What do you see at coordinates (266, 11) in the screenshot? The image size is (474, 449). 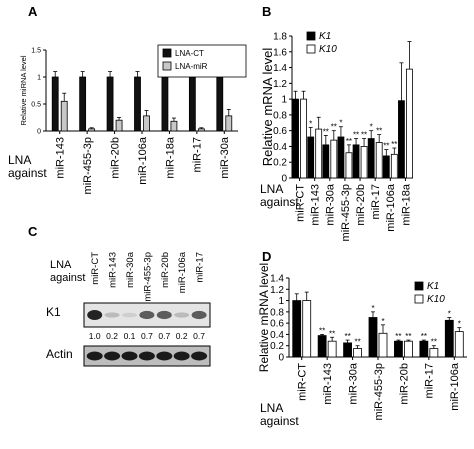 I see `panel-letter: B` at bounding box center [266, 11].